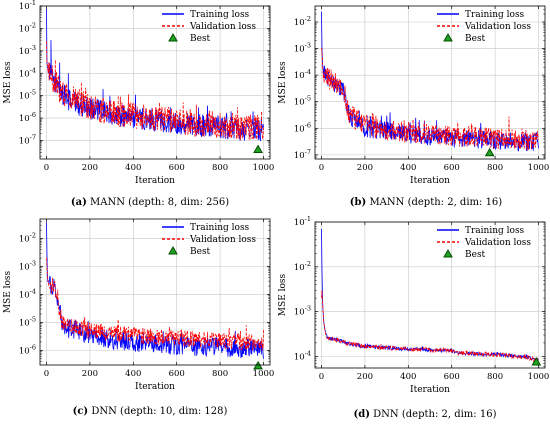 This screenshot has width=550, height=426. Describe the element at coordinates (358, 202) in the screenshot. I see `caption-b-letter: (b)` at that location.